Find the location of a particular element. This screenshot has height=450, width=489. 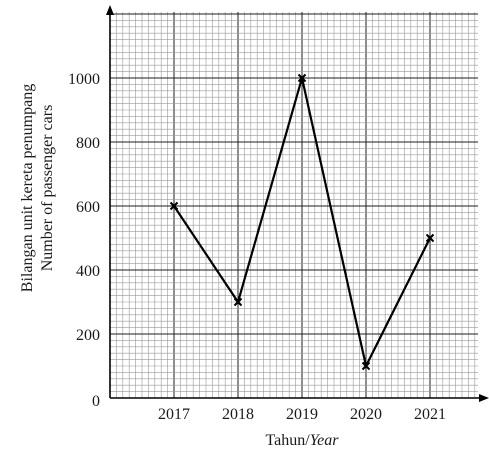

y-tick-label-800: 800 is located at coordinates (88, 143).